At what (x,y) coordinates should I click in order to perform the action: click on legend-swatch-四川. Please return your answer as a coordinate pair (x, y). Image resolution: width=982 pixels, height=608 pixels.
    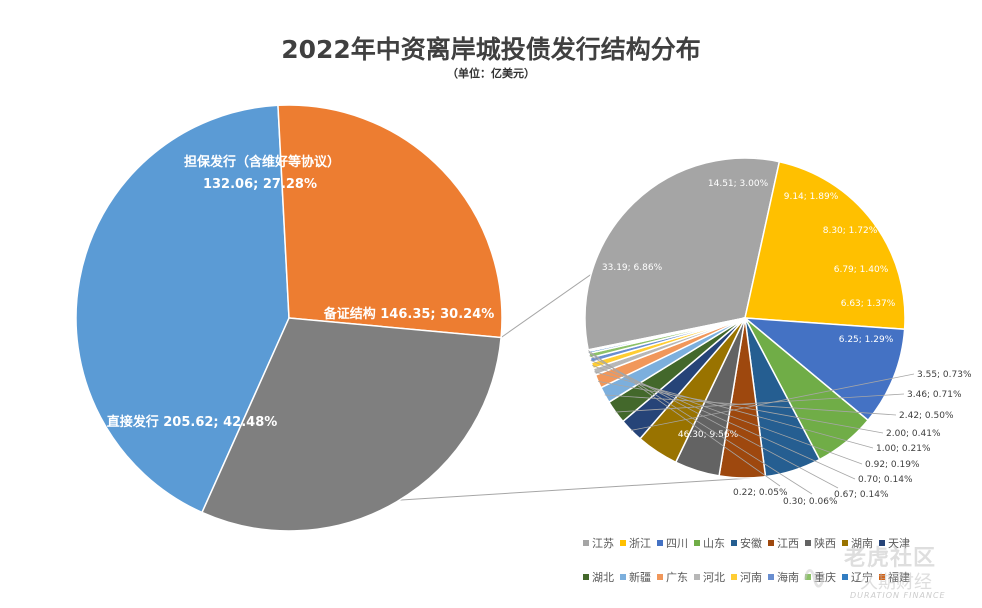
    Looking at the image, I should click on (660, 543).